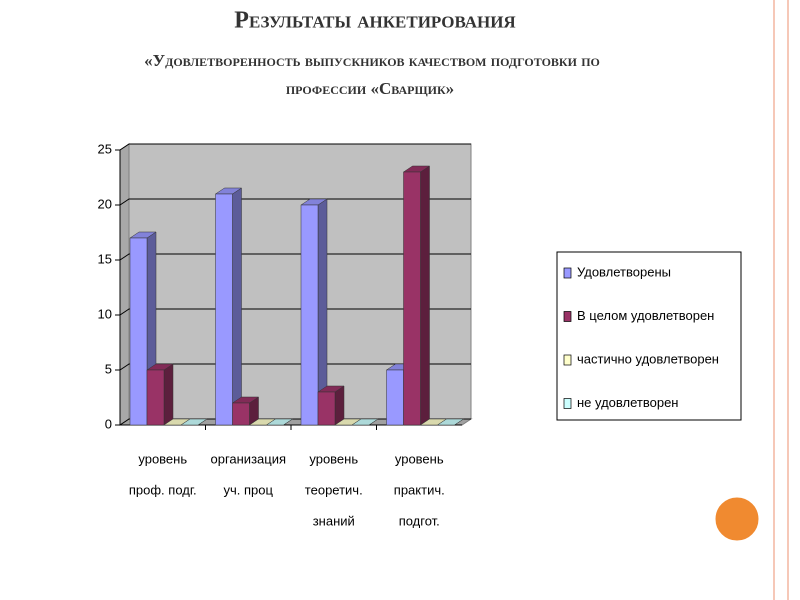 The height and width of the screenshot is (600, 800). I want to click on legend-label: частично удовлетворен, so click(648, 358).